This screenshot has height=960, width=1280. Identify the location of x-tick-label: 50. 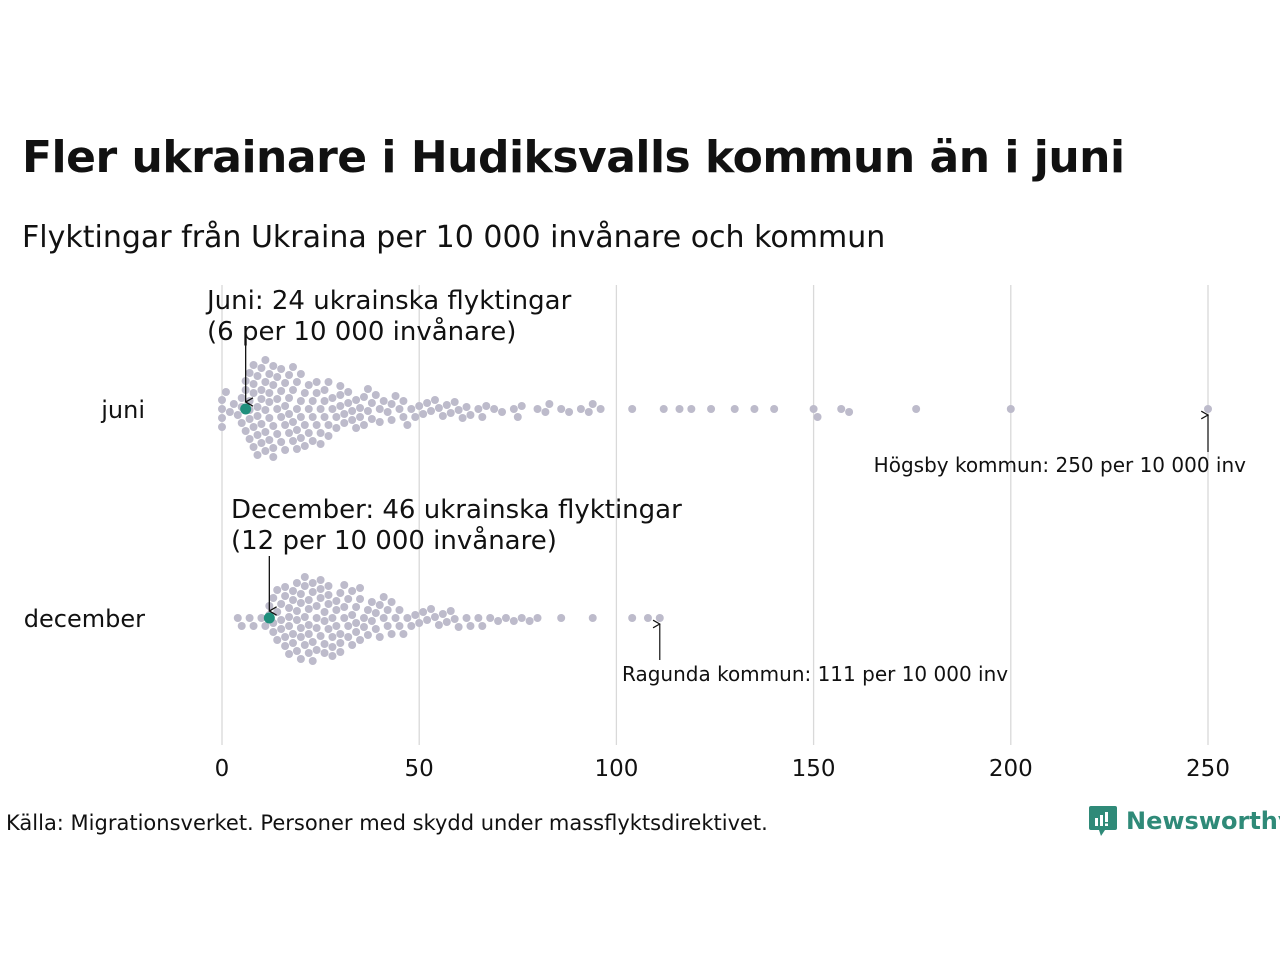
(419, 769).